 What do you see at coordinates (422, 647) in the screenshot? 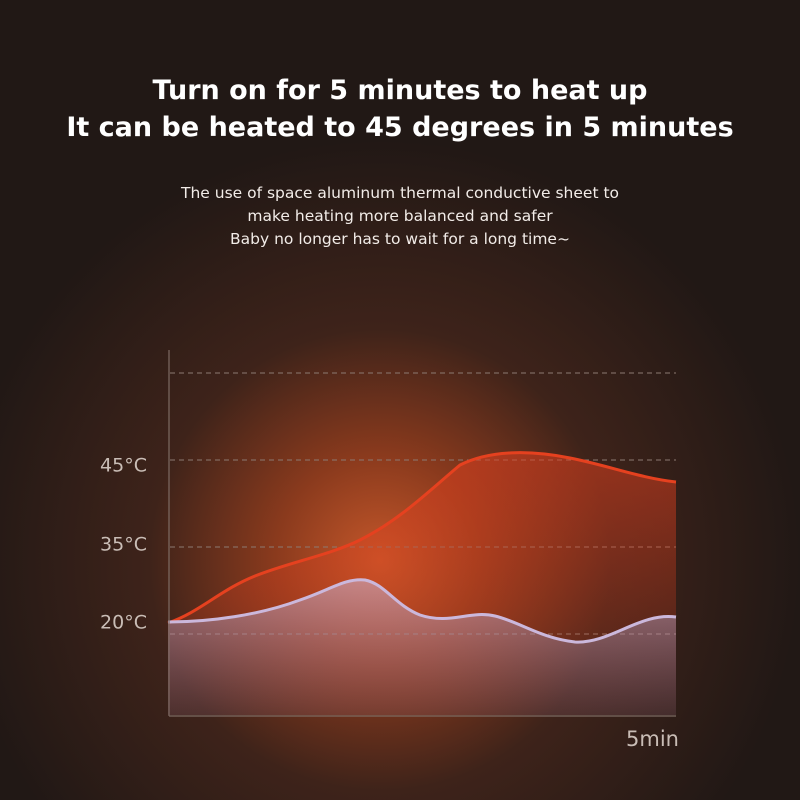
I see `normal-area` at bounding box center [422, 647].